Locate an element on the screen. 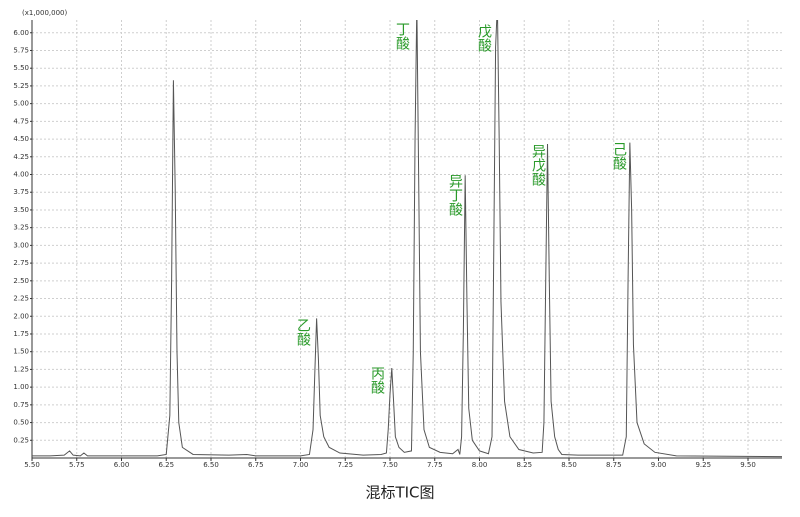 The height and width of the screenshot is (517, 800). x-tick-label: 9.00 is located at coordinates (659, 465).